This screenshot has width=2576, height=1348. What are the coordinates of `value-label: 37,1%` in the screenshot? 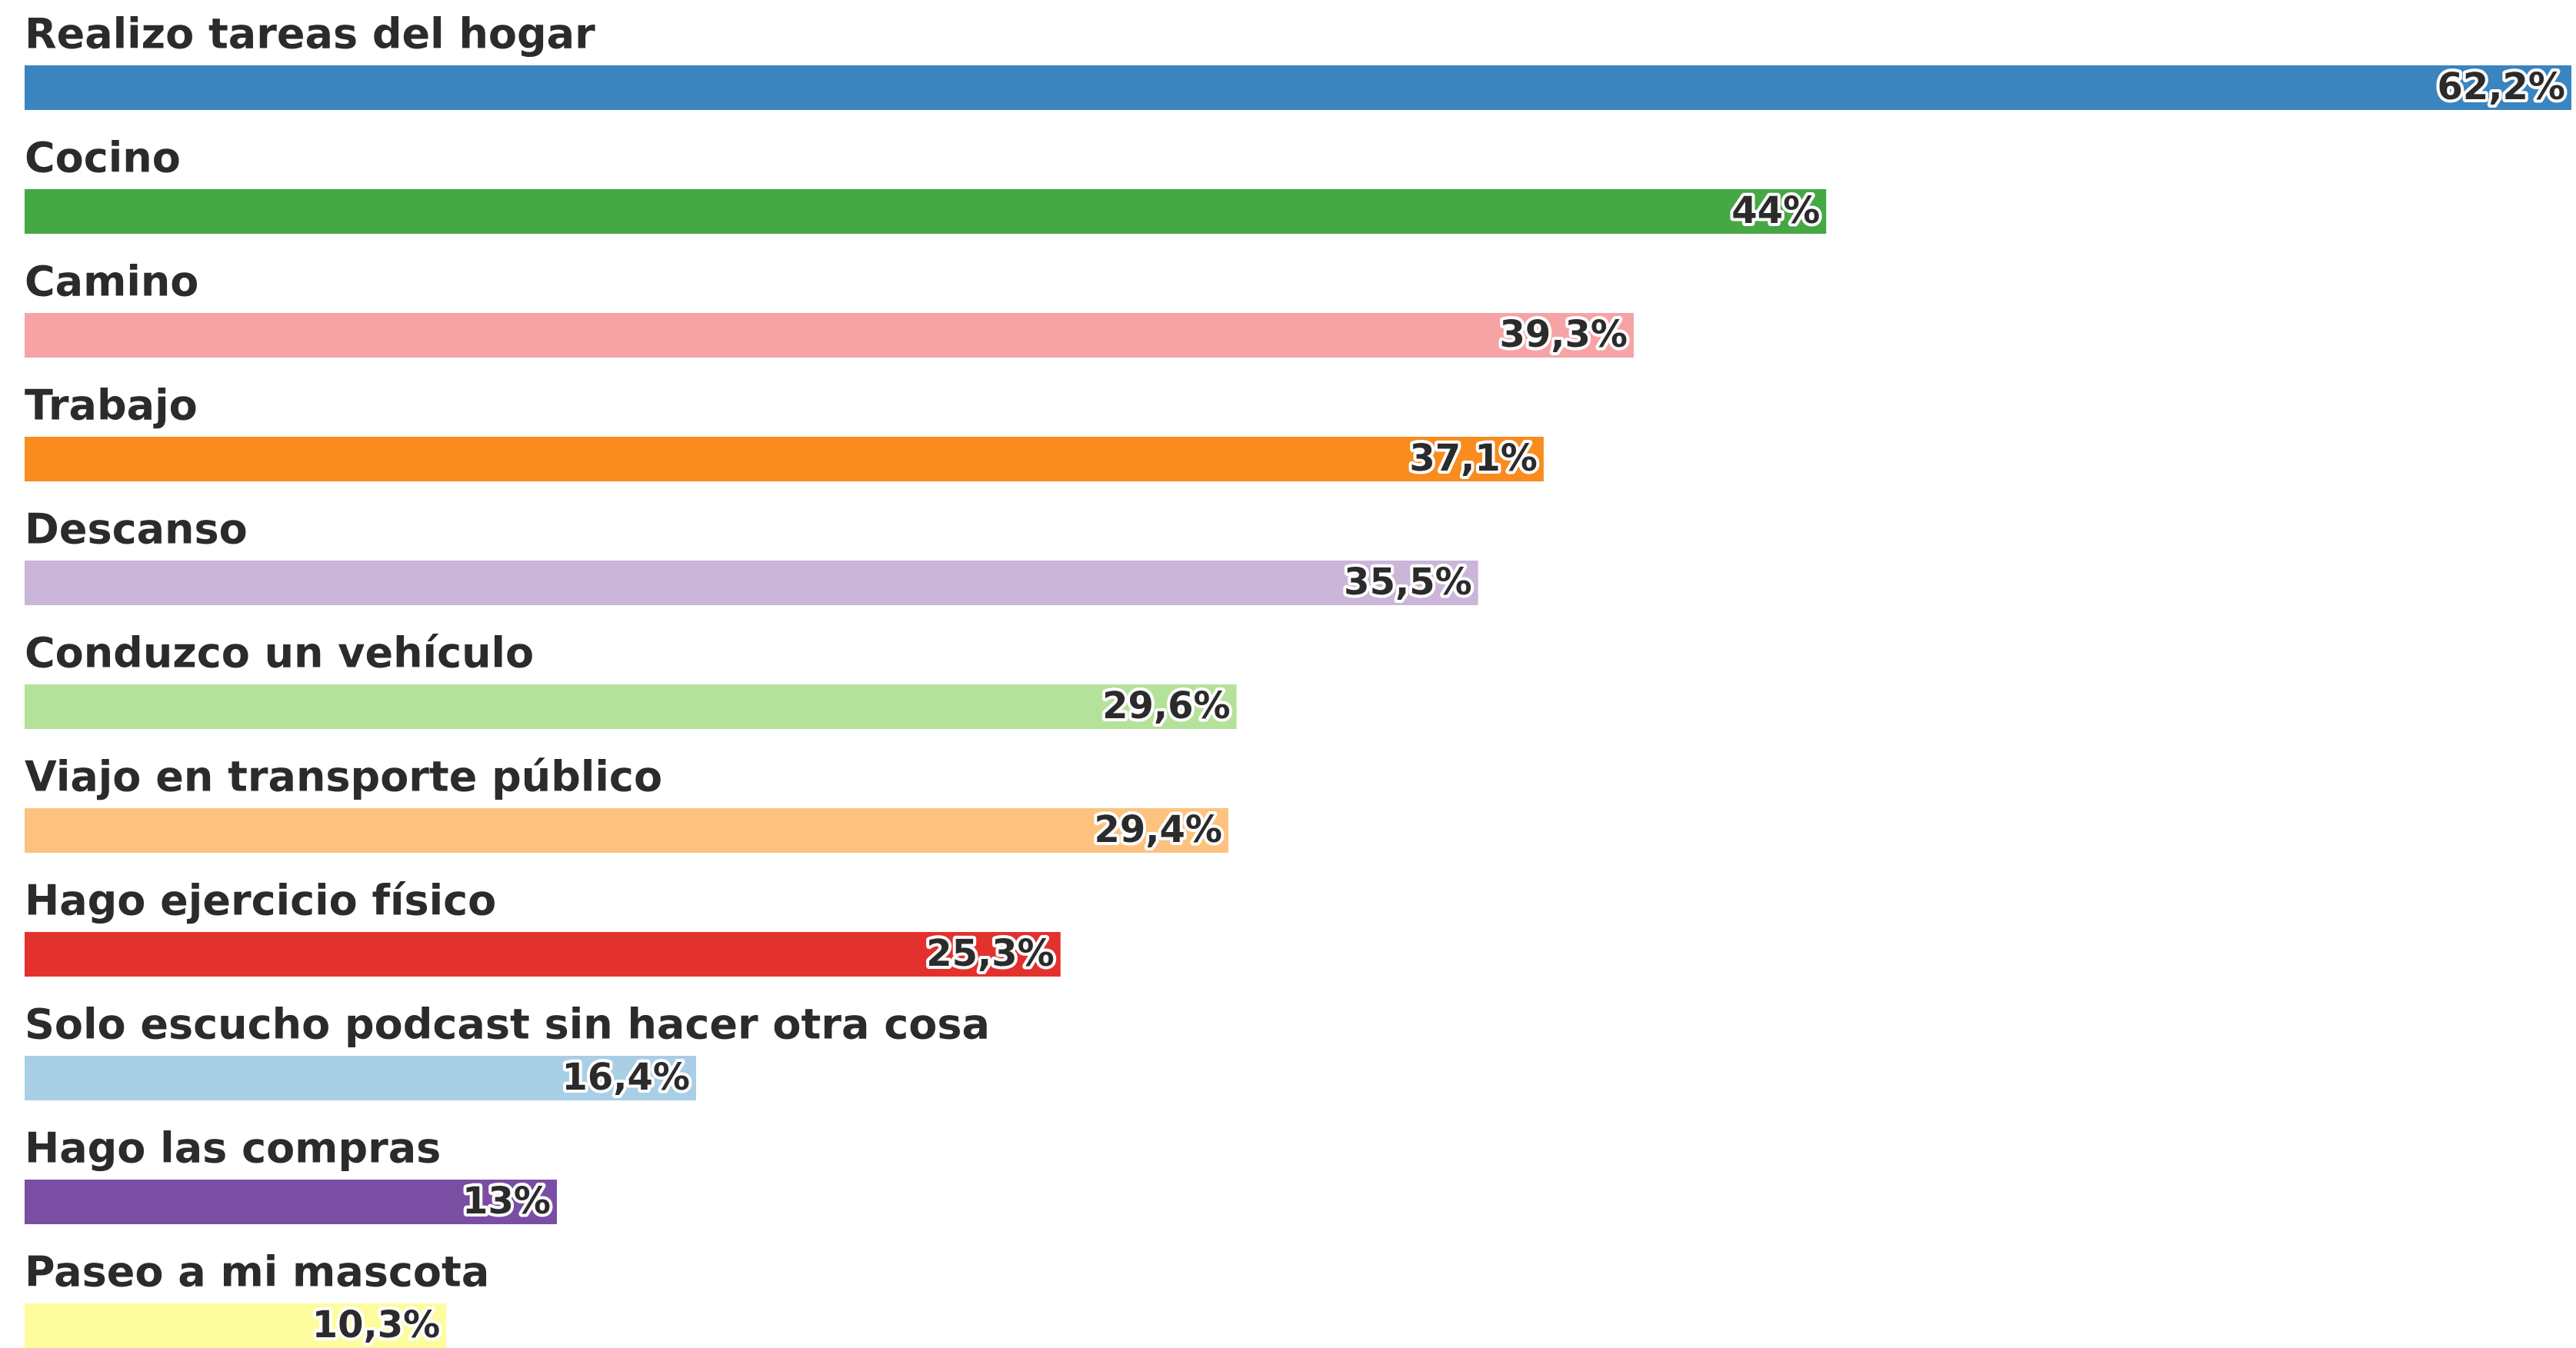 It's located at (1473, 459).